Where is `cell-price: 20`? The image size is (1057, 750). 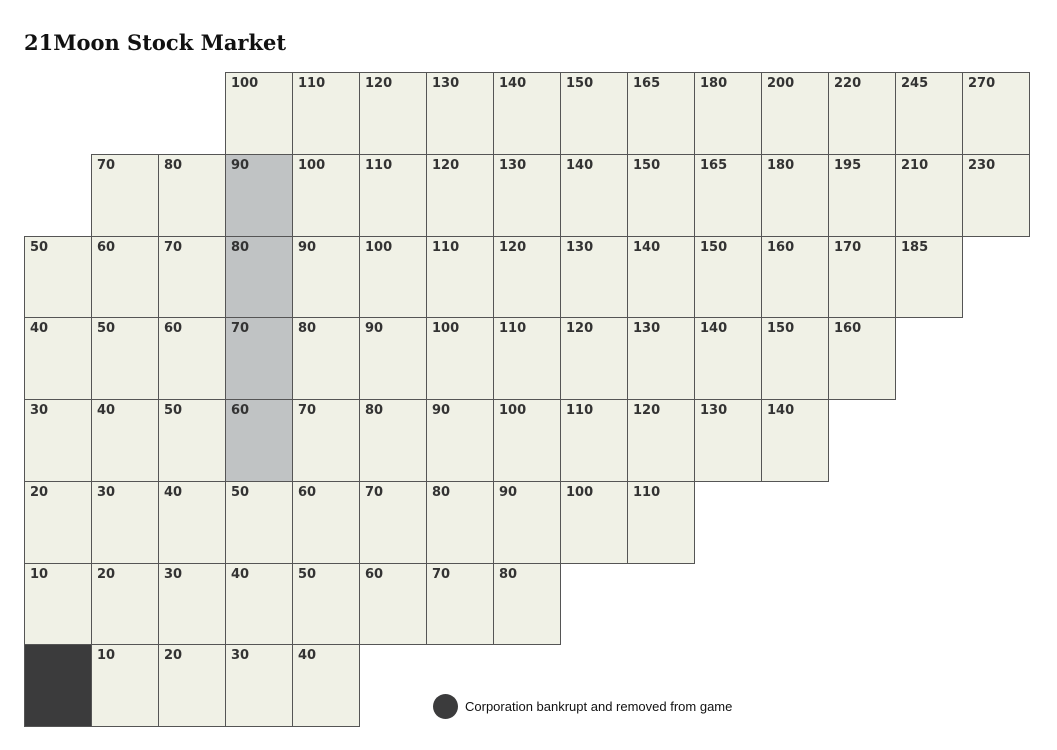 cell-price: 20 is located at coordinates (173, 655).